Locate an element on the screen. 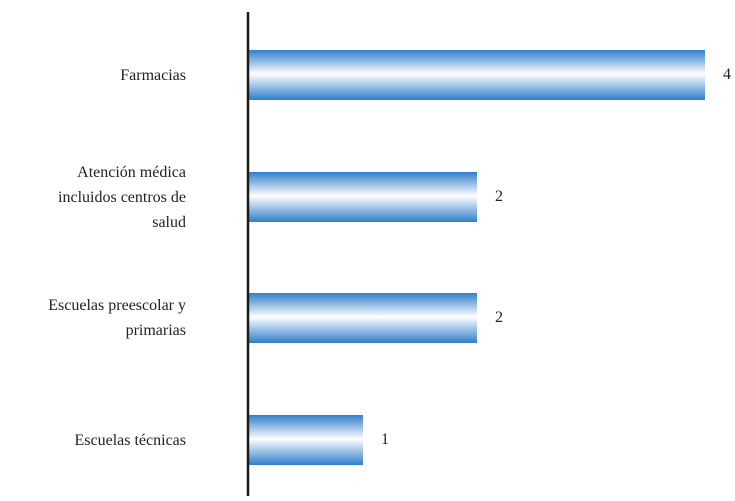 The image size is (735, 501). category-label-0: Farmacias is located at coordinates (93, 75).